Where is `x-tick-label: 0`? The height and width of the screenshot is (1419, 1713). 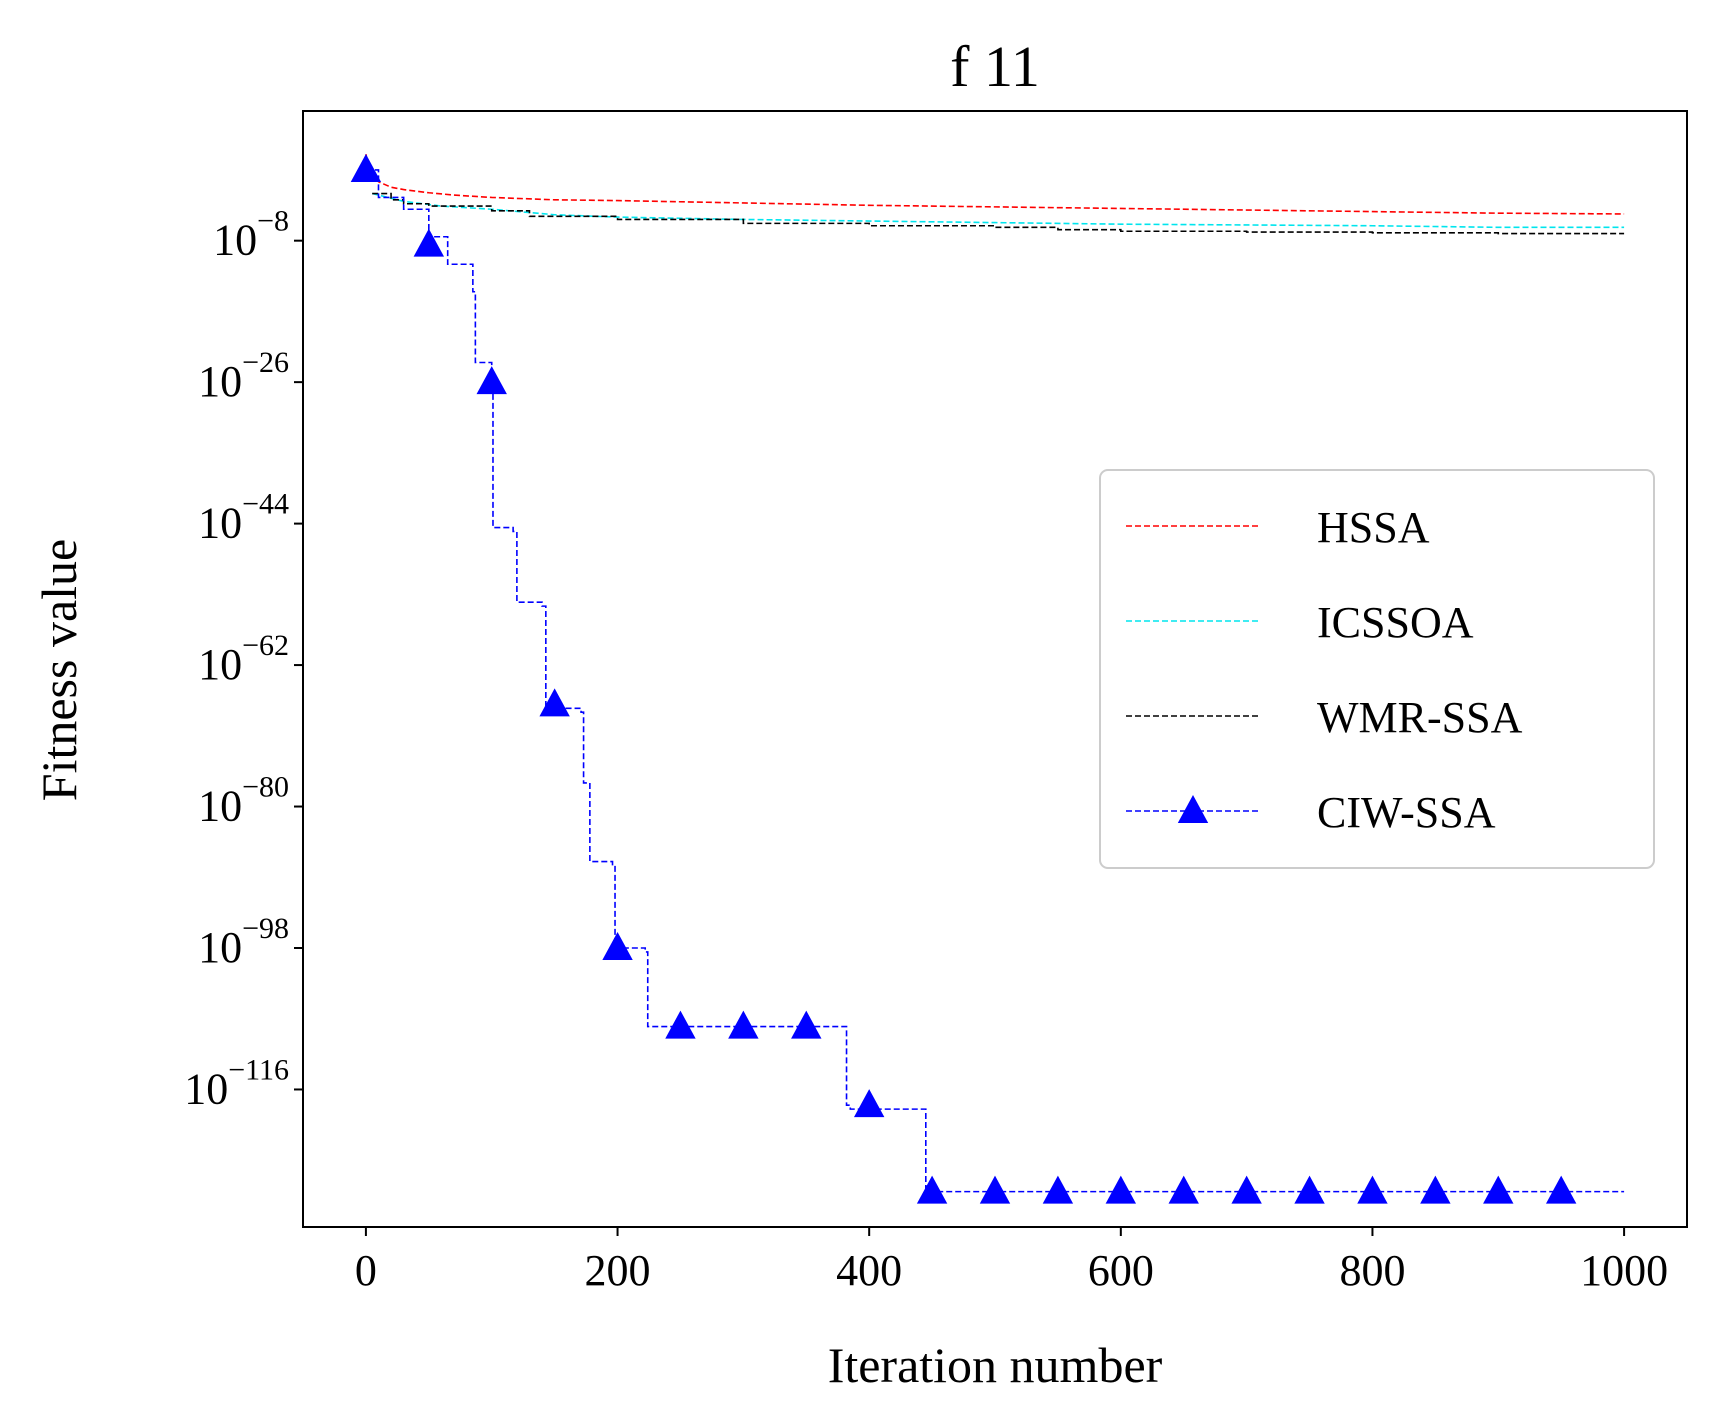 x-tick-label: 0 is located at coordinates (366, 1270).